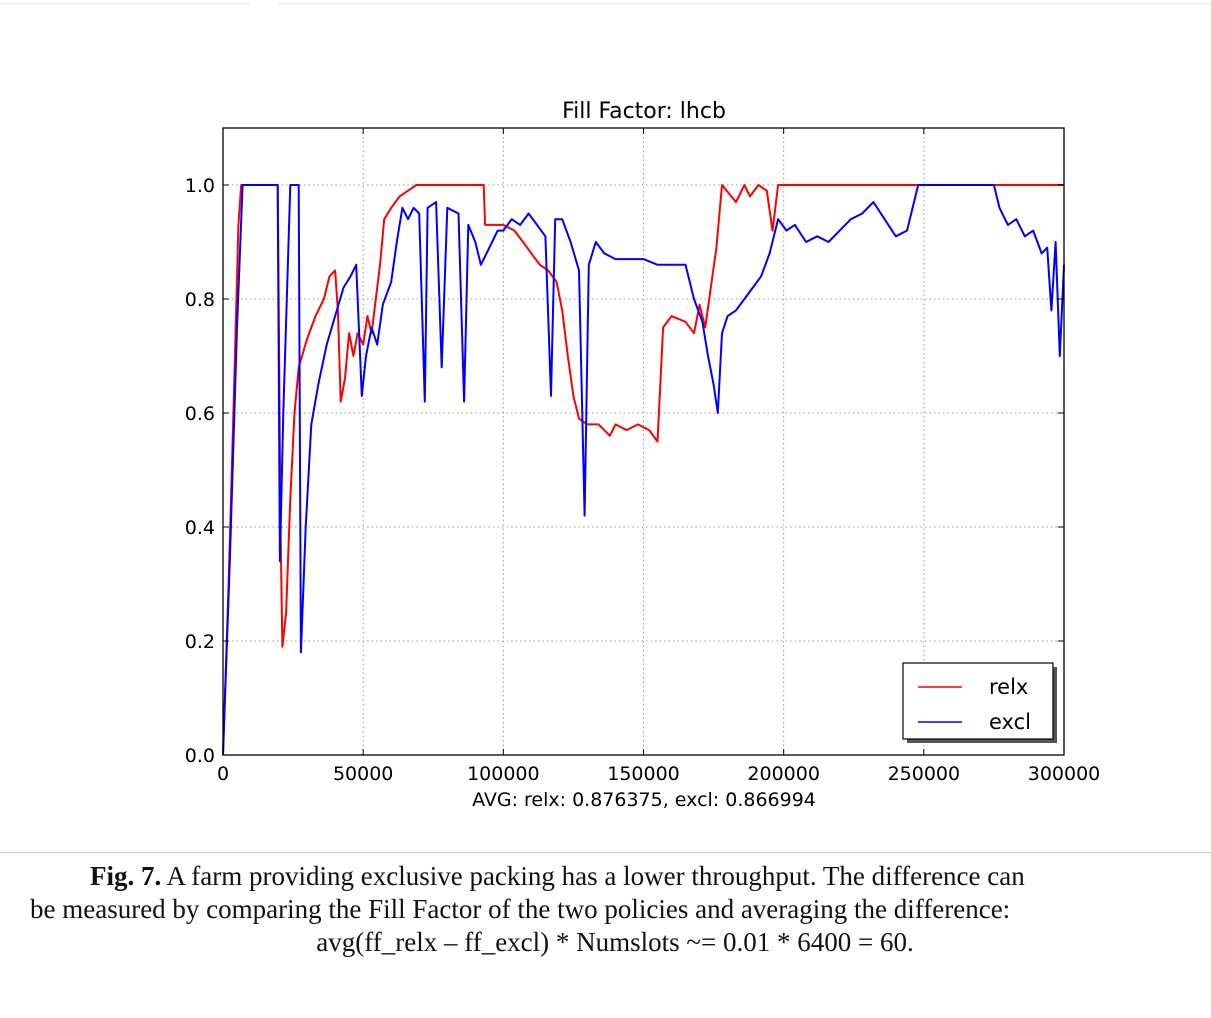  Describe the element at coordinates (200, 642) in the screenshot. I see `y-tick-label: 0.2` at that location.